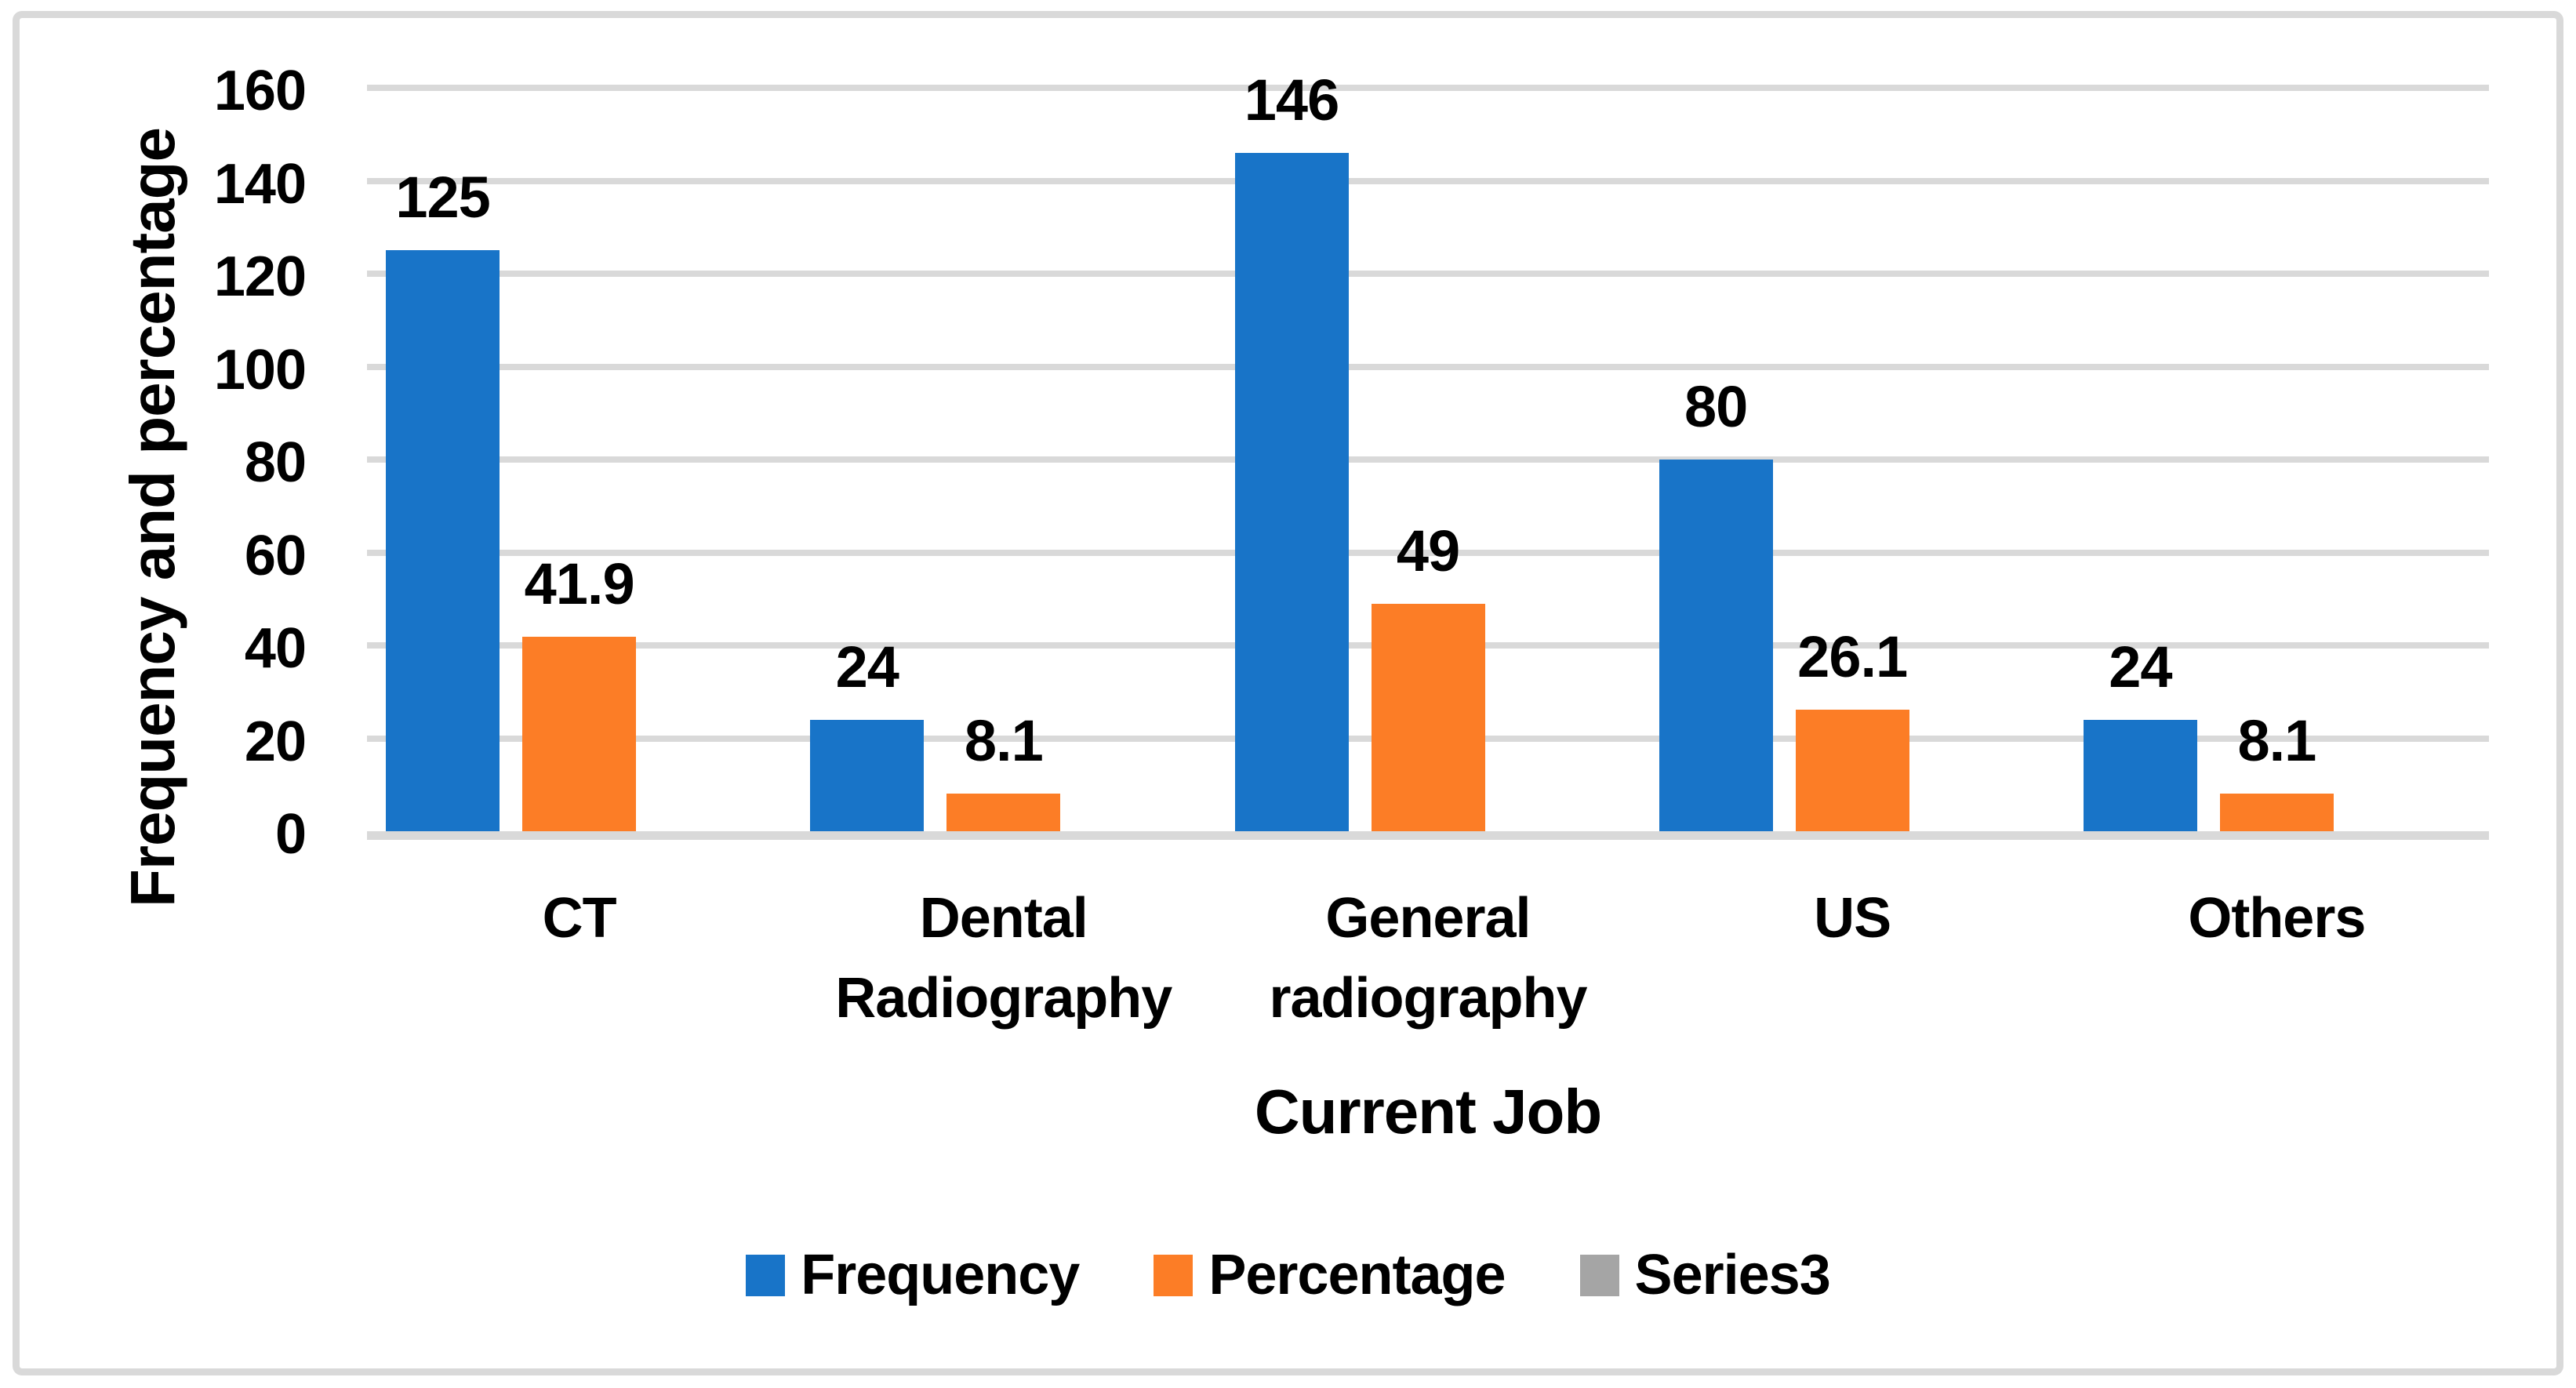 Image resolution: width=2576 pixels, height=1388 pixels. I want to click on legend-item-percentage: Percentage, so click(1330, 1275).